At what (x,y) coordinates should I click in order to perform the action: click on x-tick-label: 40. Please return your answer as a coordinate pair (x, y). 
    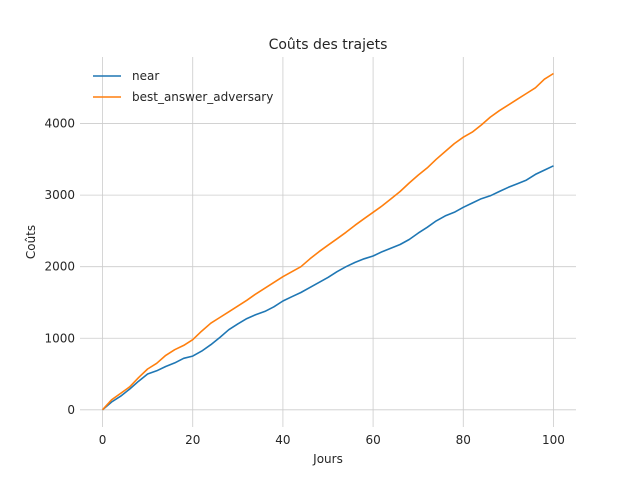
    Looking at the image, I should click on (282, 440).